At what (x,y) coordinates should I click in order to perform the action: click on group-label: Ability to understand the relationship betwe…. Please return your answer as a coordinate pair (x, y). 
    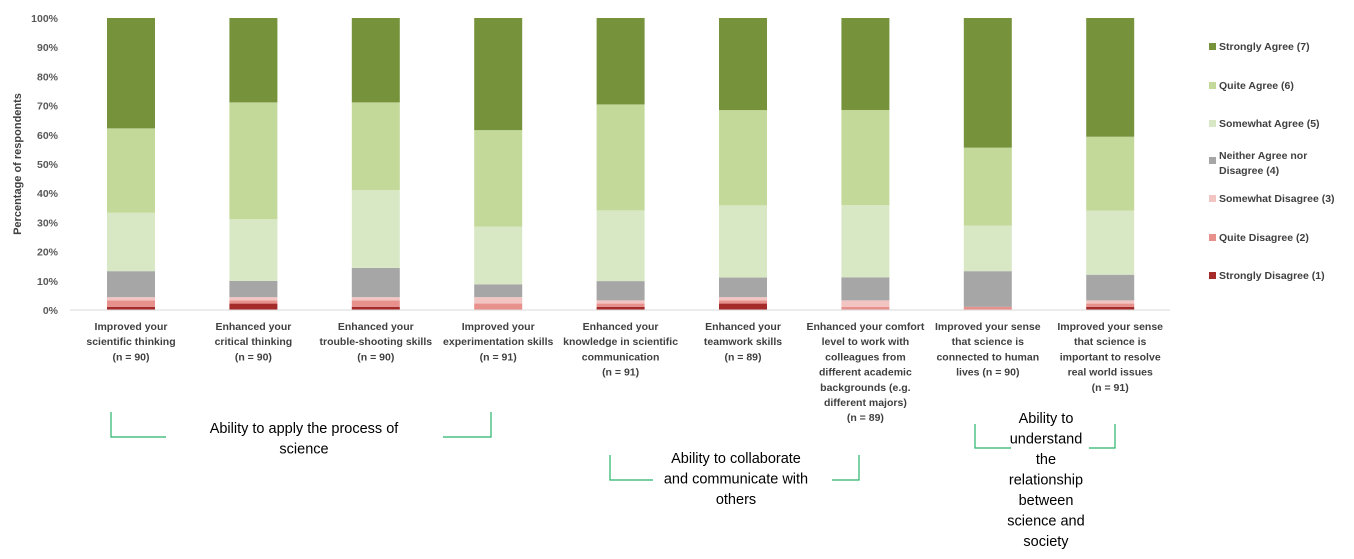
    Looking at the image, I should click on (1045, 480).